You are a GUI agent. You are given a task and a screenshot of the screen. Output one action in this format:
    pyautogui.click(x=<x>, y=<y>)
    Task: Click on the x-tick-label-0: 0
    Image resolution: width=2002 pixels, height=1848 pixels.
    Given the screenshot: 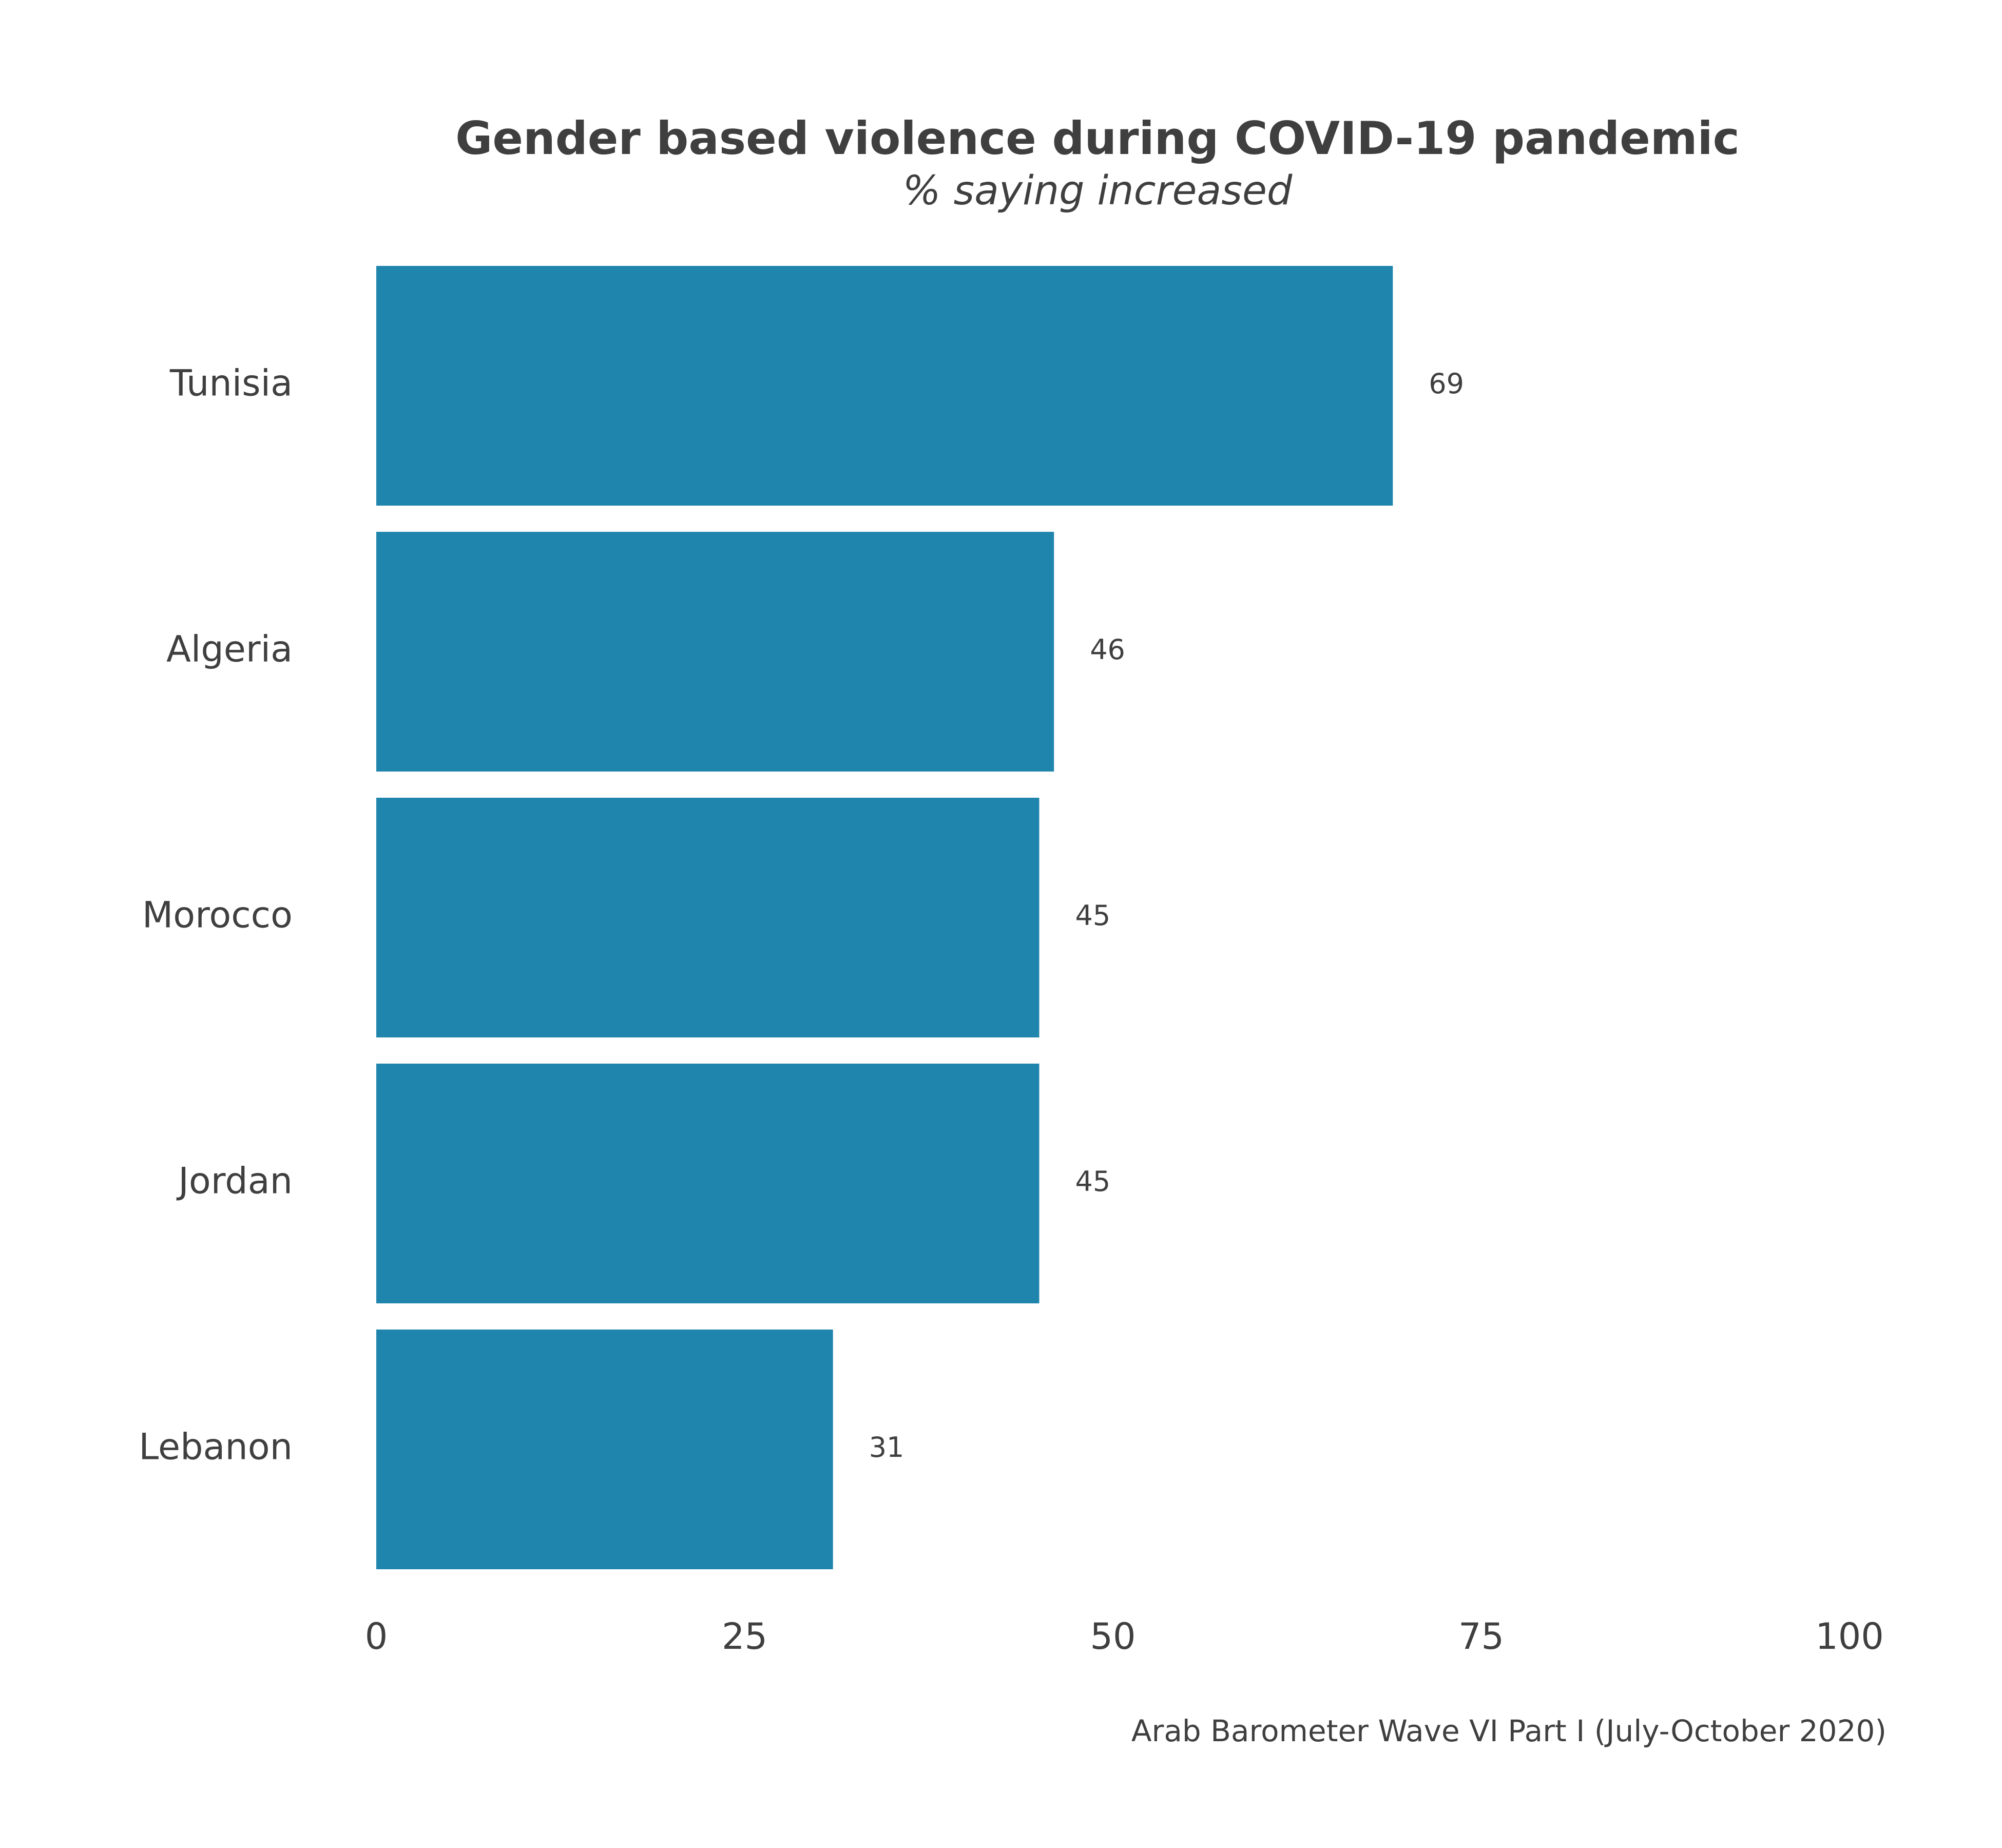 What is the action you would take?
    pyautogui.click(x=376, y=1636)
    